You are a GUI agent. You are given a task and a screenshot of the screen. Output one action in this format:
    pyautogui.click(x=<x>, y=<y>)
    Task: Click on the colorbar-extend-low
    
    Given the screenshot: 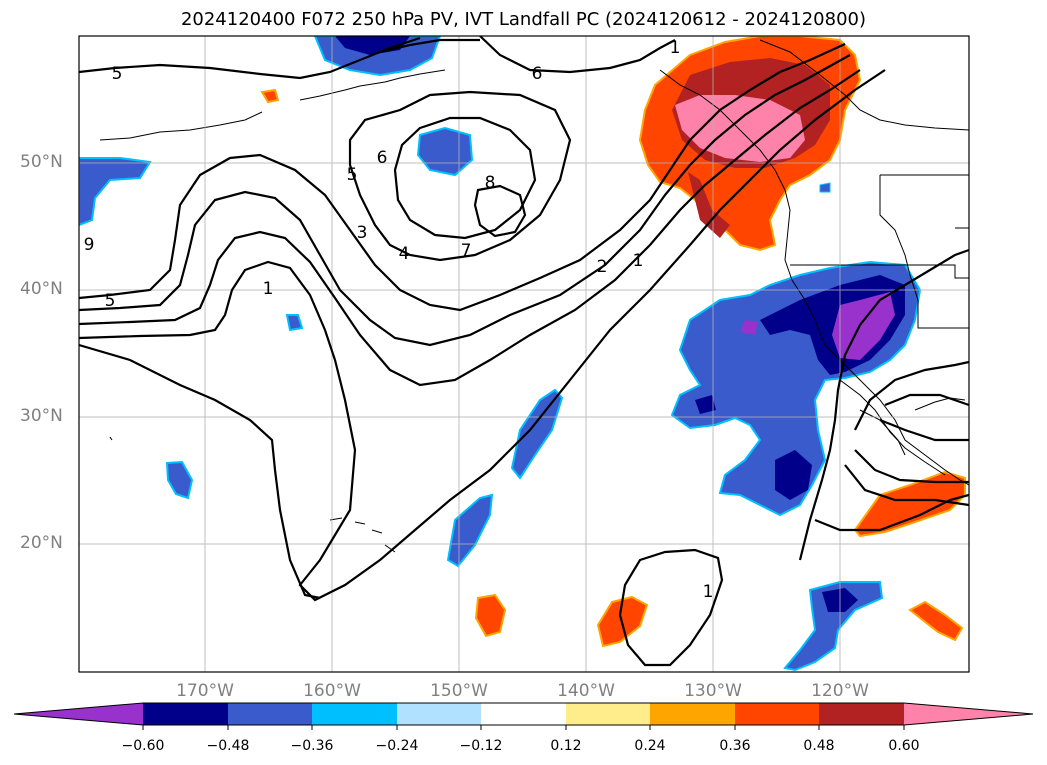 What is the action you would take?
    pyautogui.click(x=78, y=714)
    